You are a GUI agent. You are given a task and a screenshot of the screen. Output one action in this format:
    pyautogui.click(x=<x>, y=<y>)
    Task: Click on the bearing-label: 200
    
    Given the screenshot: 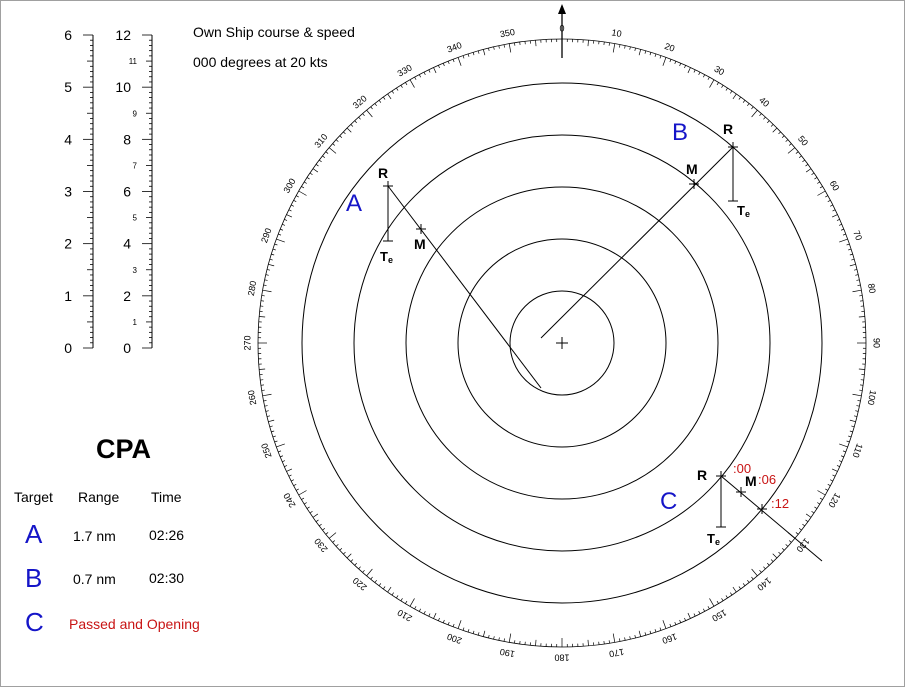 What is the action you would take?
    pyautogui.click(x=455, y=638)
    